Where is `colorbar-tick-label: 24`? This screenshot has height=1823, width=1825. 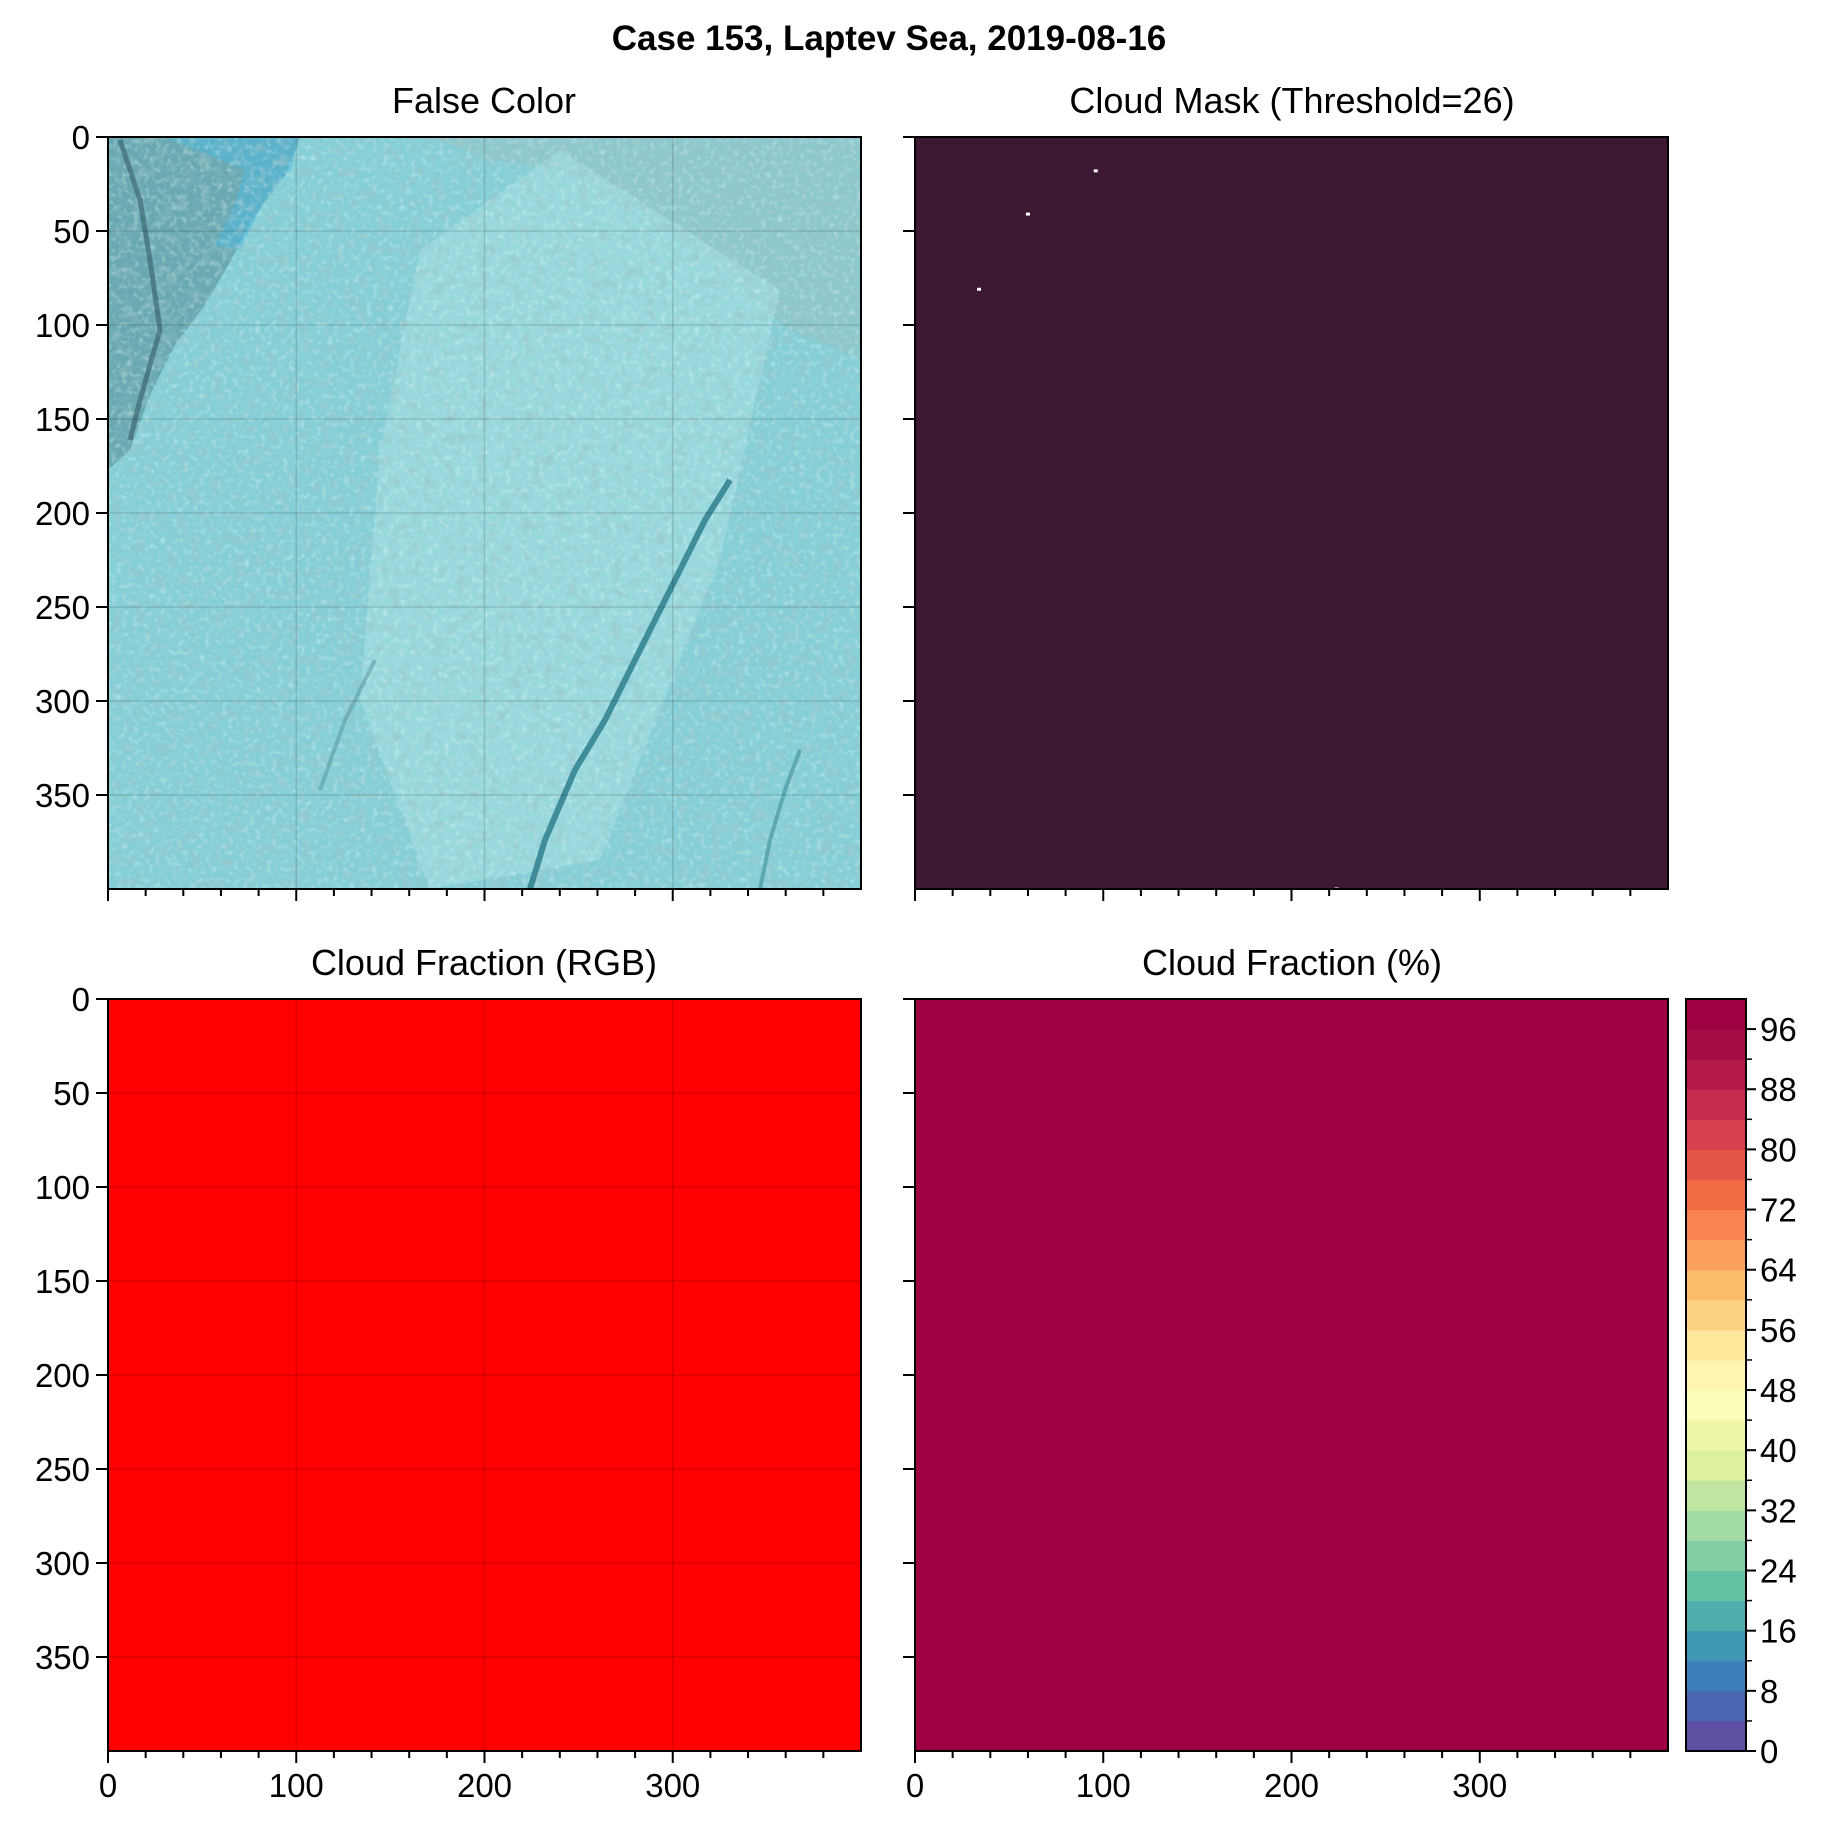 colorbar-tick-label: 24 is located at coordinates (1778, 1571).